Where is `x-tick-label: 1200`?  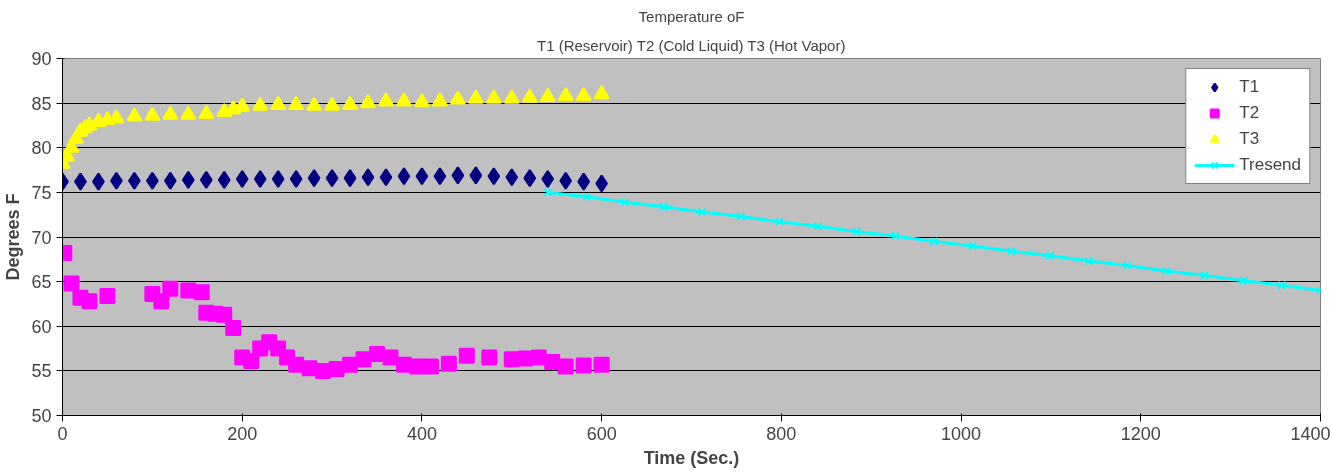
x-tick-label: 1200 is located at coordinates (1140, 433).